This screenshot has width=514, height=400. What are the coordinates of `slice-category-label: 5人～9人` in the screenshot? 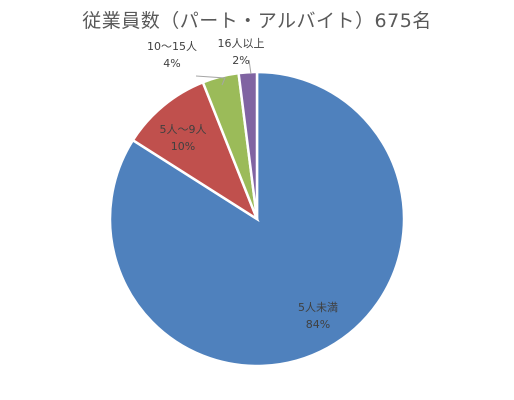 It's located at (183, 129).